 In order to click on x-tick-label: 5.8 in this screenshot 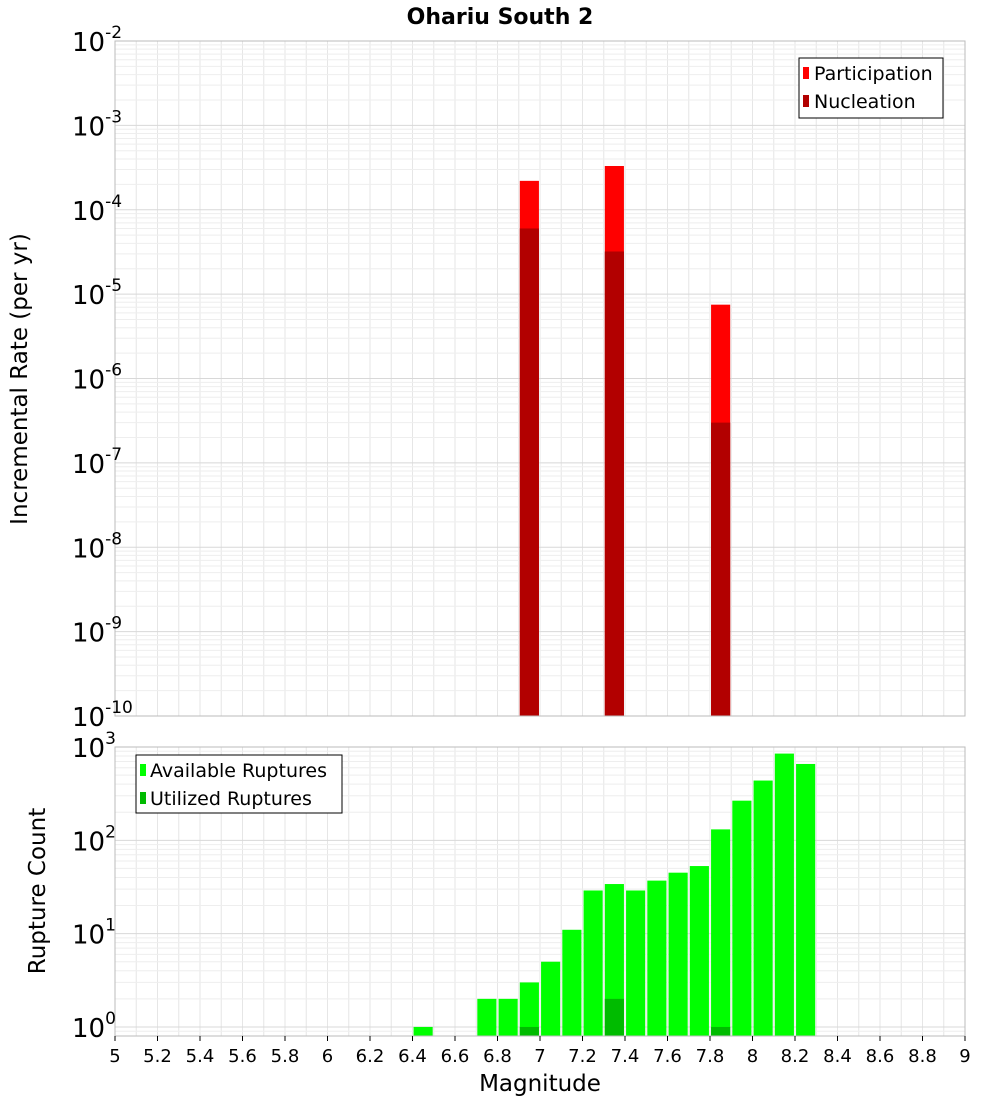, I will do `click(285, 1056)`.